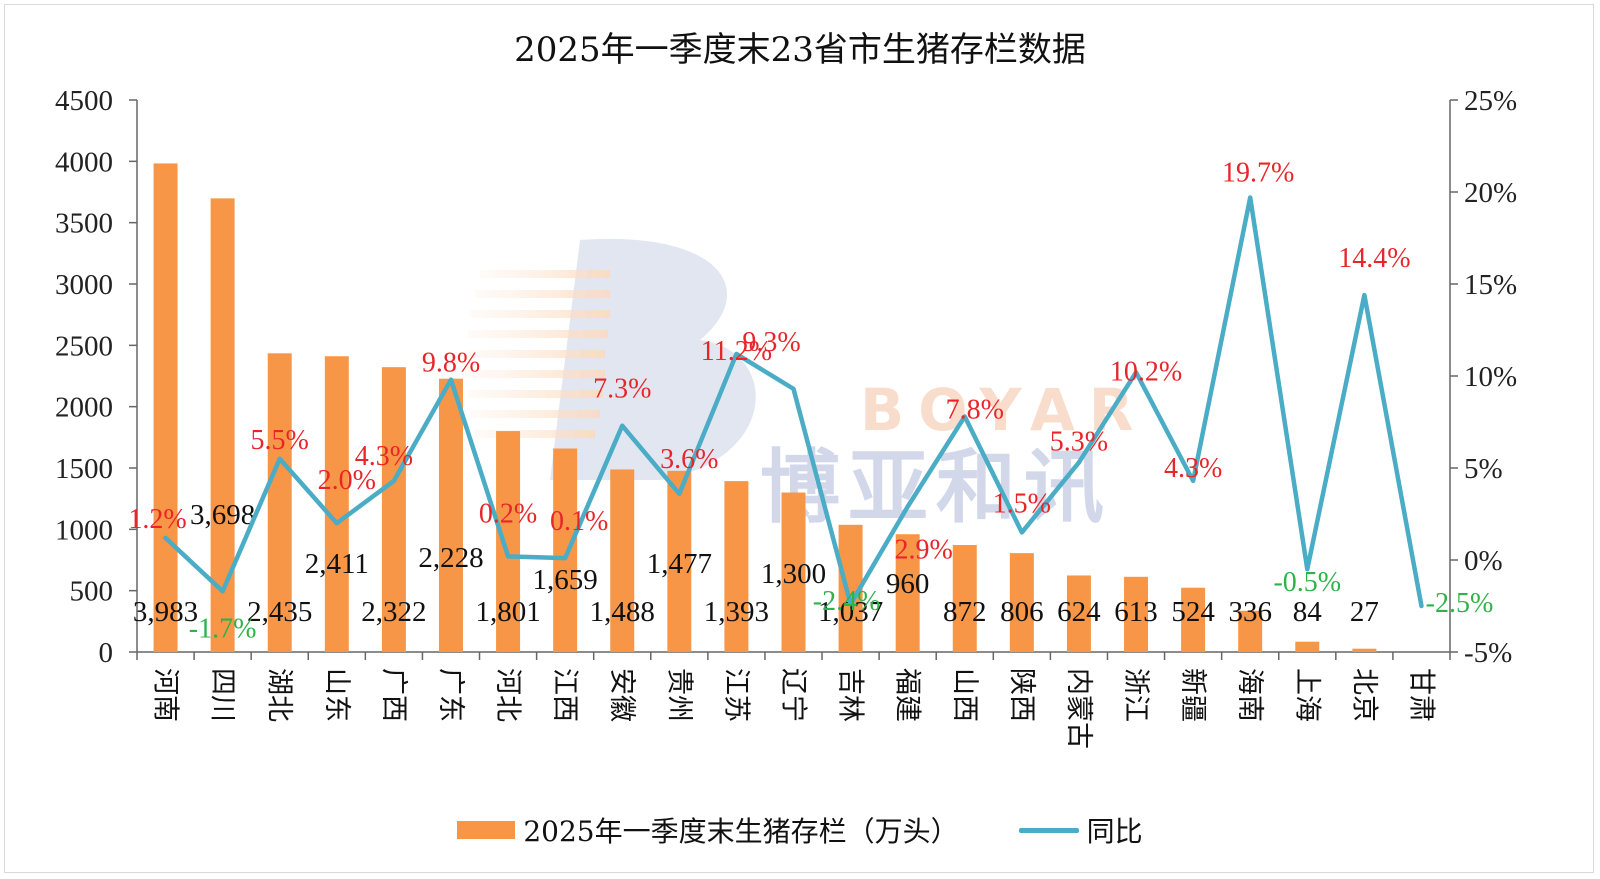  Describe the element at coordinates (800, 50) in the screenshot. I see `chart-title: 2025年一季度末23省市生猪存栏数据` at that location.